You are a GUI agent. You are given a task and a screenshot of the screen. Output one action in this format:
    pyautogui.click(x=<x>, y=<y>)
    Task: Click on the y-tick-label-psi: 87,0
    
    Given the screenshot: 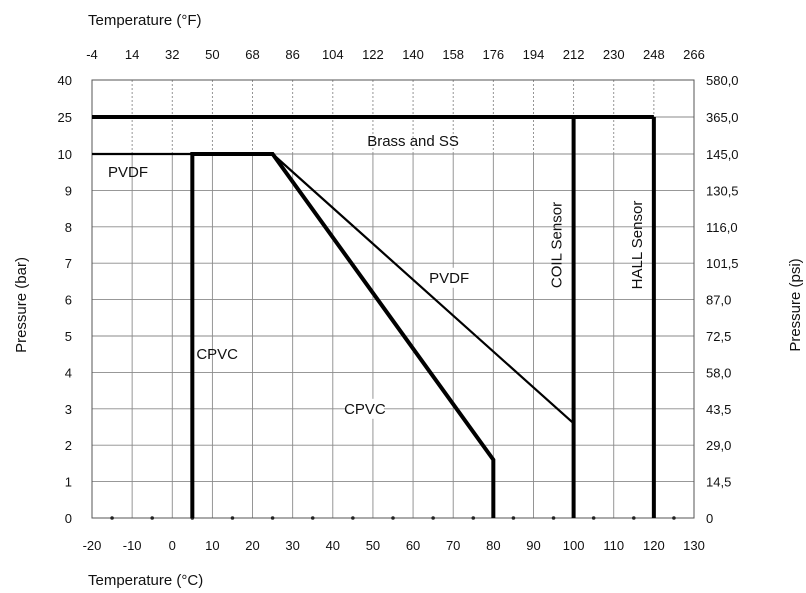 What is the action you would take?
    pyautogui.click(x=718, y=300)
    